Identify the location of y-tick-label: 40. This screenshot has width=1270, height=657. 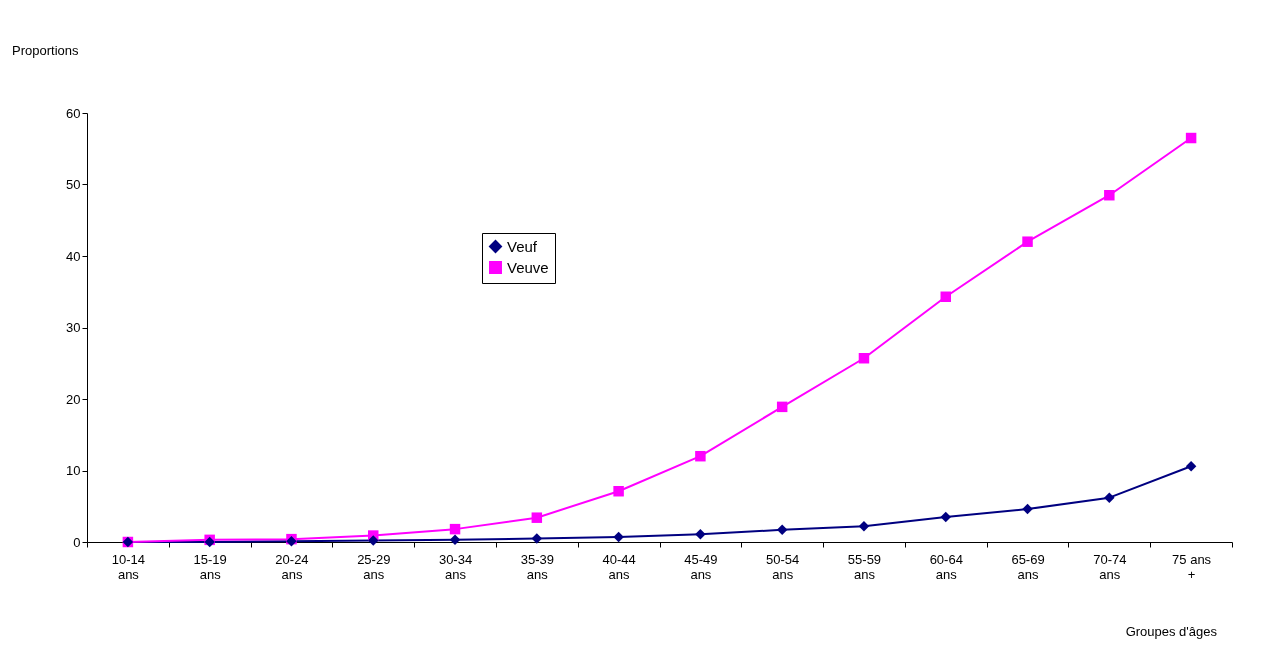
(73, 256).